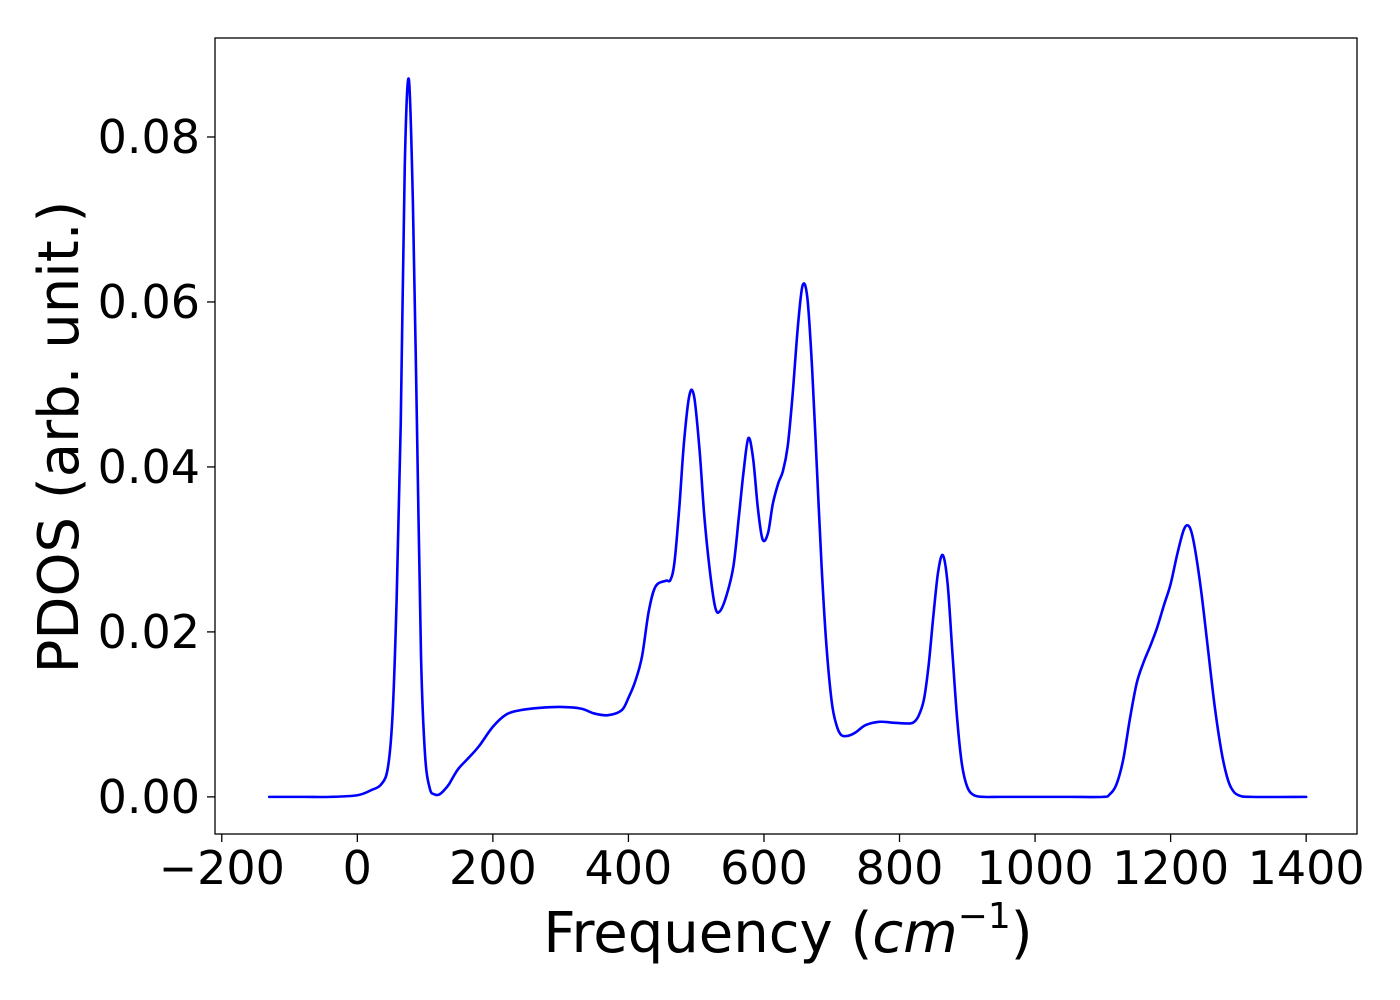 Image resolution: width=1400 pixels, height=1000 pixels. What do you see at coordinates (764, 868) in the screenshot?
I see `x-tick-label: 600` at bounding box center [764, 868].